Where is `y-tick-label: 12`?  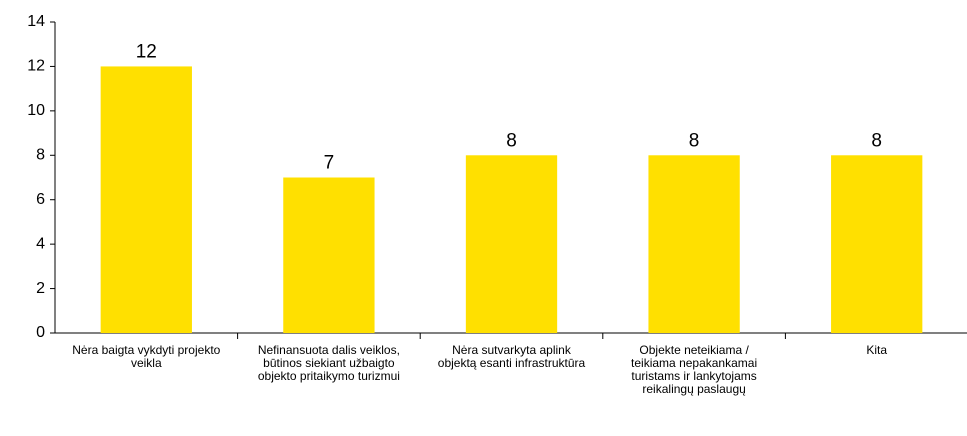
y-tick-label: 12 is located at coordinates (36, 66).